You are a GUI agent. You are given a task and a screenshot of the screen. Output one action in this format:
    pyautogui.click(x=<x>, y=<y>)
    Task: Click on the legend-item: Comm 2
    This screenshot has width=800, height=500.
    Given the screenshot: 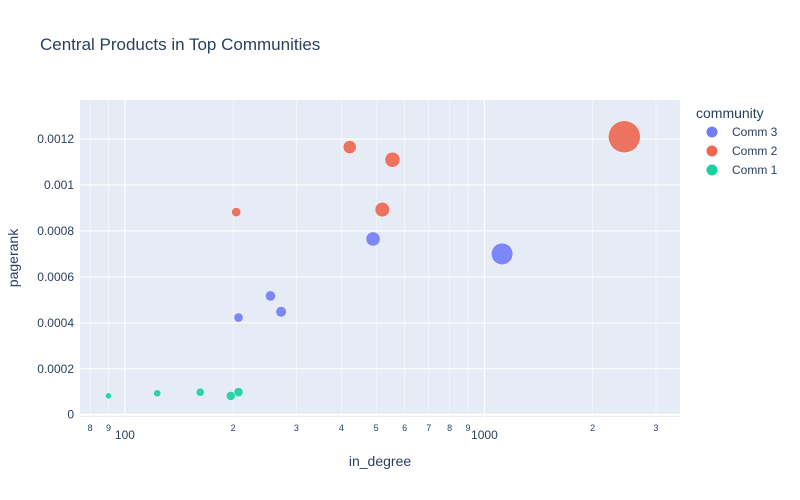 What is the action you would take?
    pyautogui.click(x=742, y=151)
    